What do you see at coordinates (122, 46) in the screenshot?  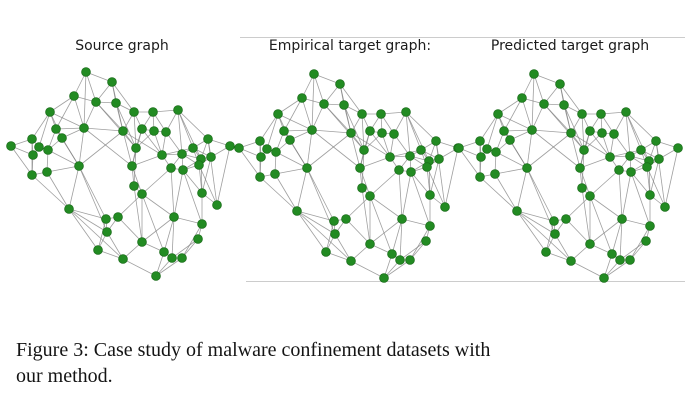 I see `panel-title-source: Source graph` at bounding box center [122, 46].